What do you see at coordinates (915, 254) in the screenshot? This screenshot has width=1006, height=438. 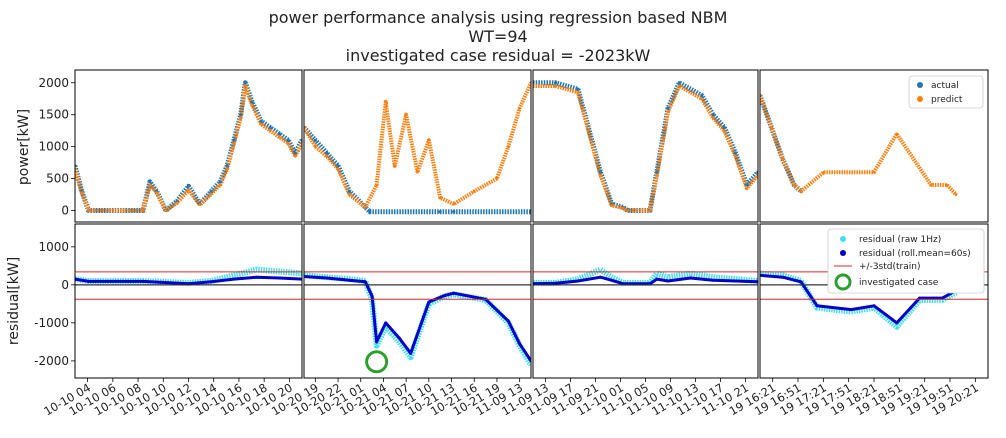 I see `legend-roll-label: residual (roll.mean=60s)` at bounding box center [915, 254].